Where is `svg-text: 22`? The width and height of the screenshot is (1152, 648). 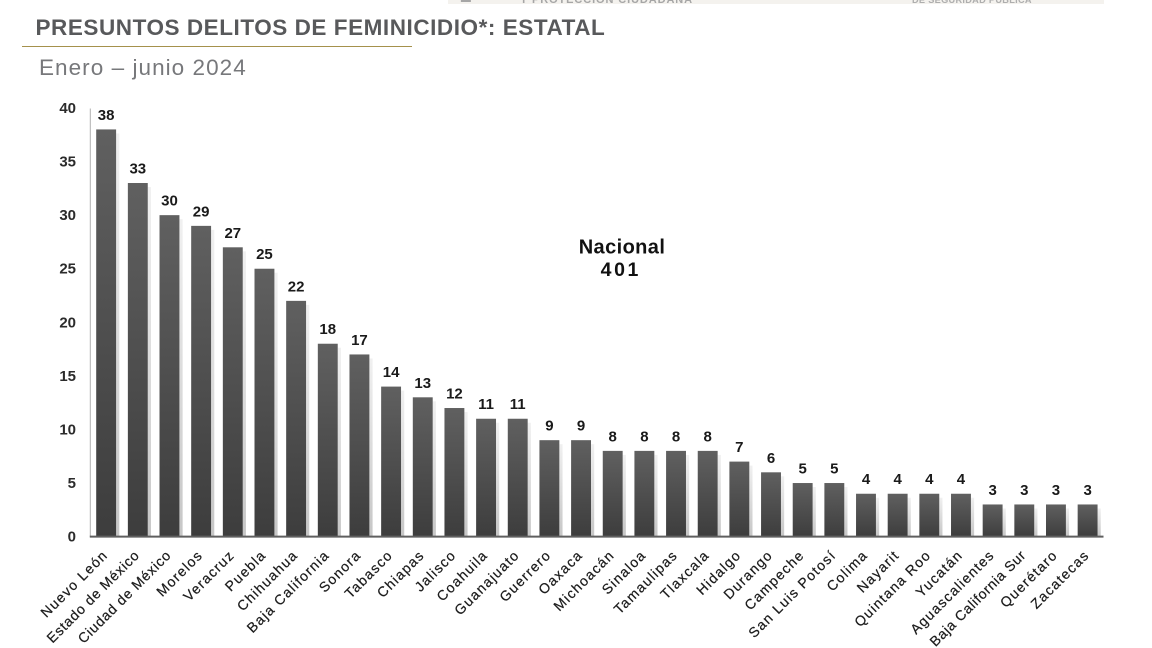
svg-text: 22 is located at coordinates (296, 286).